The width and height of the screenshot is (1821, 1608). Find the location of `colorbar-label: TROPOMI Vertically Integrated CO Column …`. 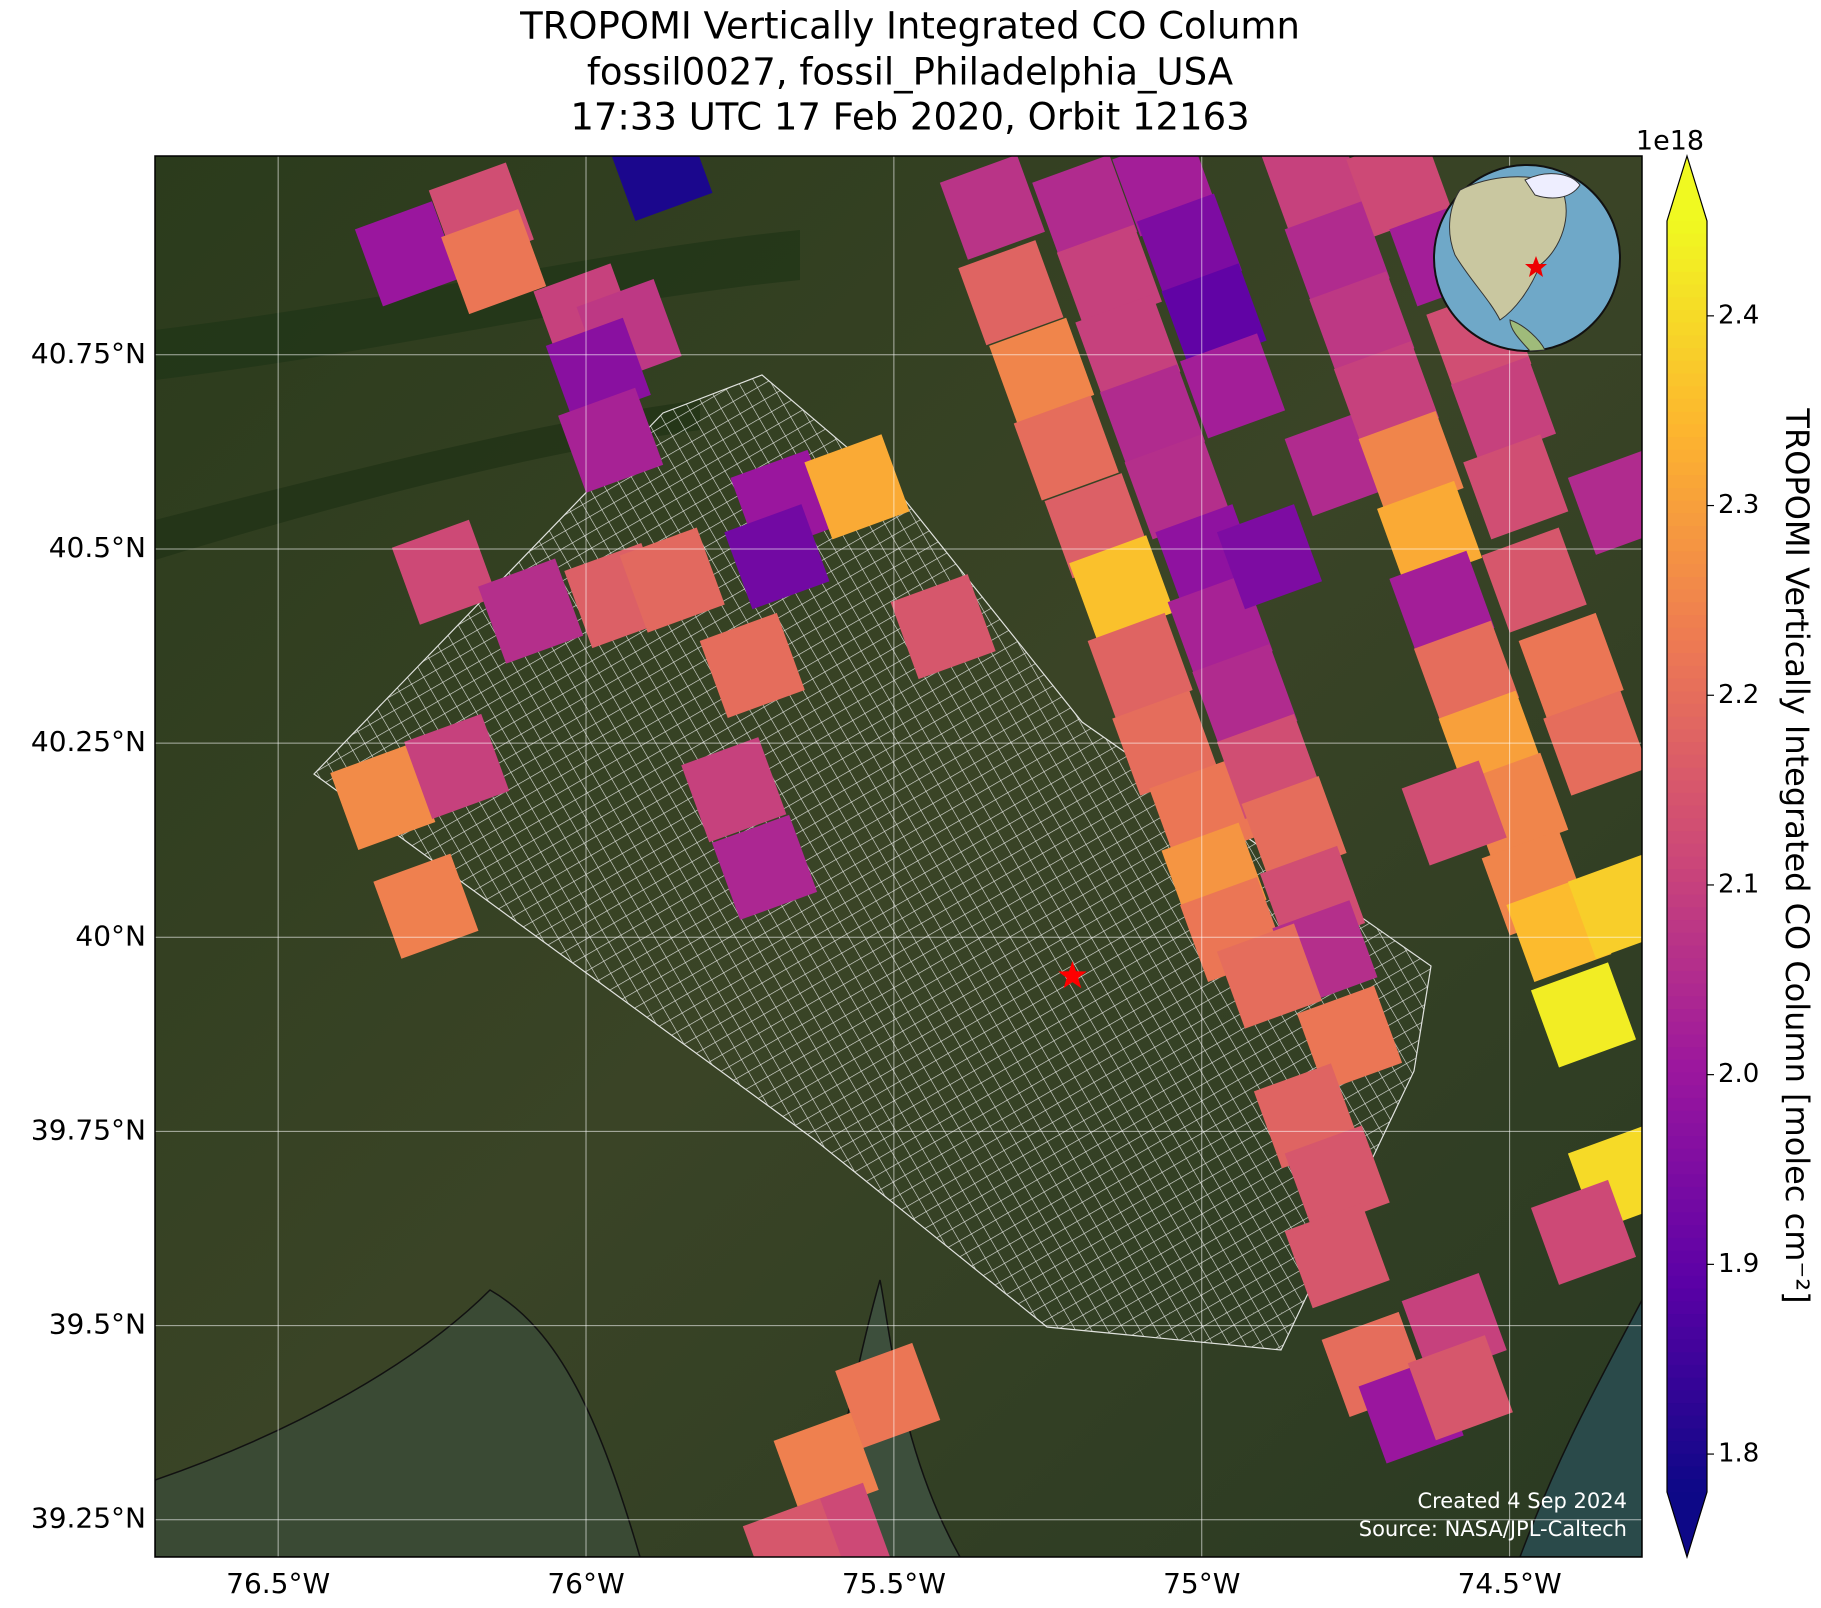

colorbar-label: TROPOMI Vertically Integrated CO Column … is located at coordinates (1797, 855).